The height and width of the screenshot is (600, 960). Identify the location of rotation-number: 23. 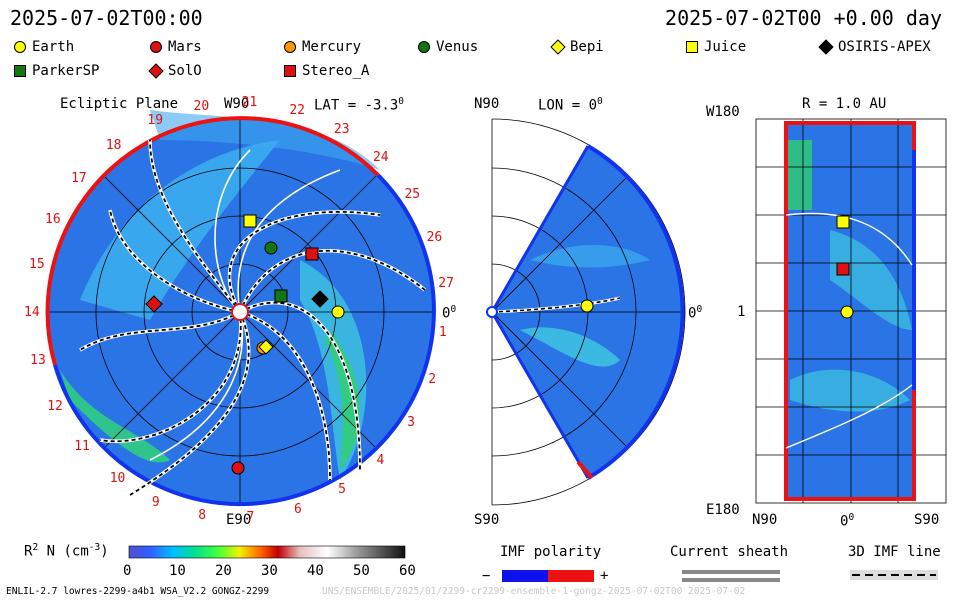
(341, 129).